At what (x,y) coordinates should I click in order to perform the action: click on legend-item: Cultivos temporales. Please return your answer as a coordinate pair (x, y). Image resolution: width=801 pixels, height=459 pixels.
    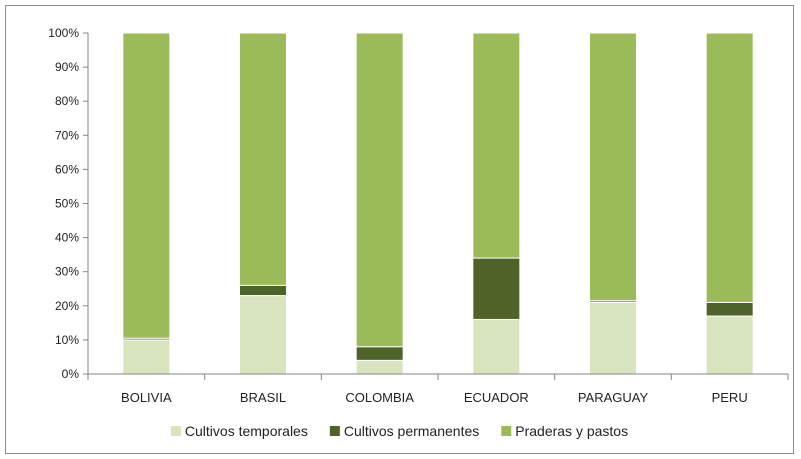
    Looking at the image, I should click on (239, 431).